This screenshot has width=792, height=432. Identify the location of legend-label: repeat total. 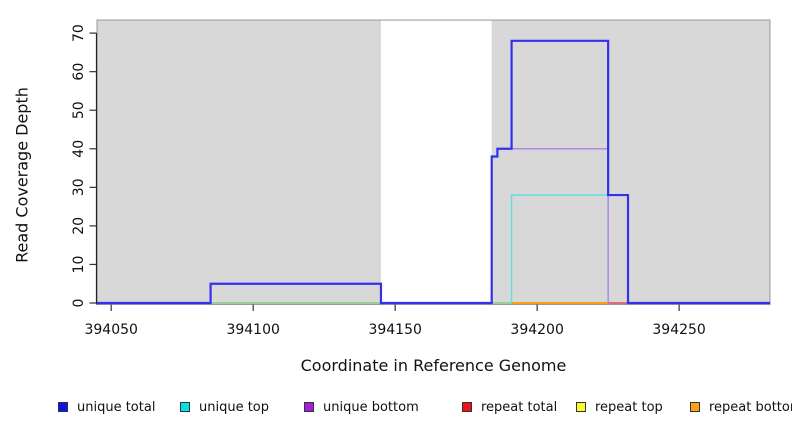
(519, 407).